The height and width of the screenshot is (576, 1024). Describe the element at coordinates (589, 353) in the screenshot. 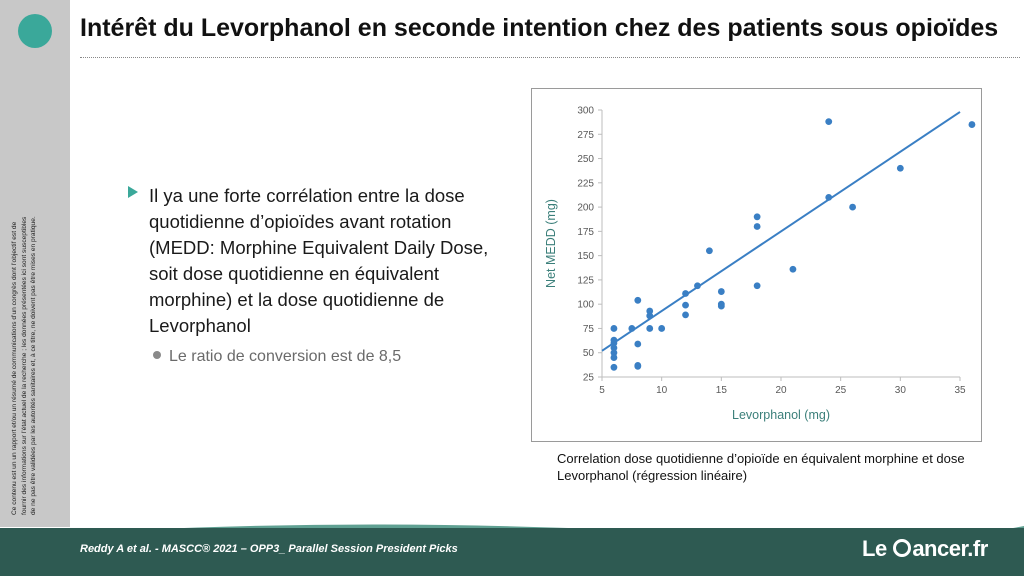

I see `y-tick-label: 50` at that location.